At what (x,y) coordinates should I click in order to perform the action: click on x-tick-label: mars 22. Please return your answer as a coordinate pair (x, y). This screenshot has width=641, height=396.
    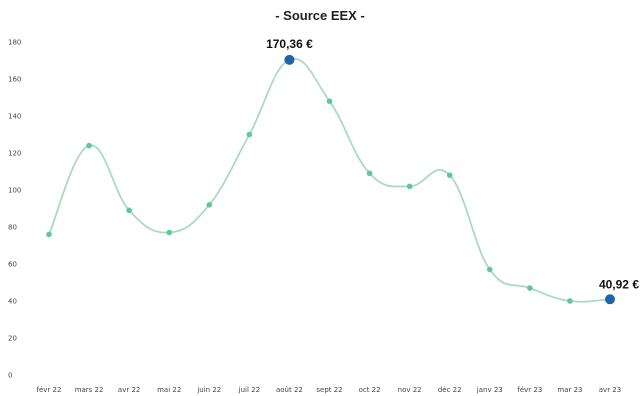
    Looking at the image, I should click on (89, 390).